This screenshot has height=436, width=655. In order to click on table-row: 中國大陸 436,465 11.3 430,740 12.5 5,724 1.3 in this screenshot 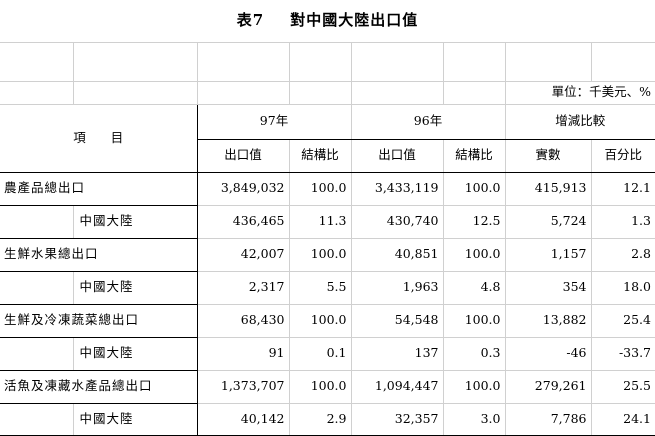, I will do `click(327, 222)`.